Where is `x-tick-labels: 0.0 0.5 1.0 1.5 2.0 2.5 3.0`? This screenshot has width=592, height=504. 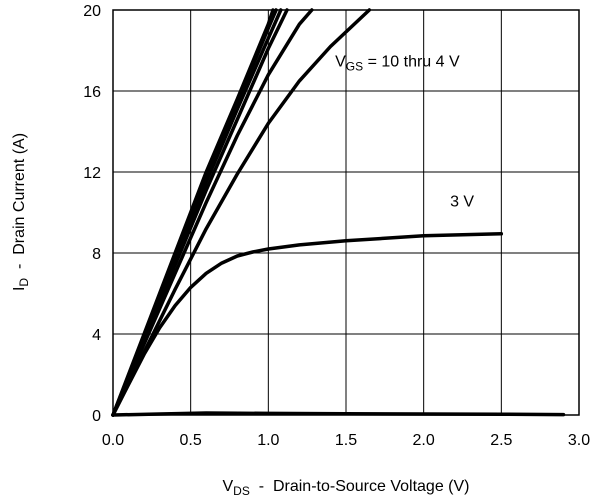
x-tick-labels: 0.0 0.5 1.0 1.5 2.0 2.5 3.0 is located at coordinates (346, 440).